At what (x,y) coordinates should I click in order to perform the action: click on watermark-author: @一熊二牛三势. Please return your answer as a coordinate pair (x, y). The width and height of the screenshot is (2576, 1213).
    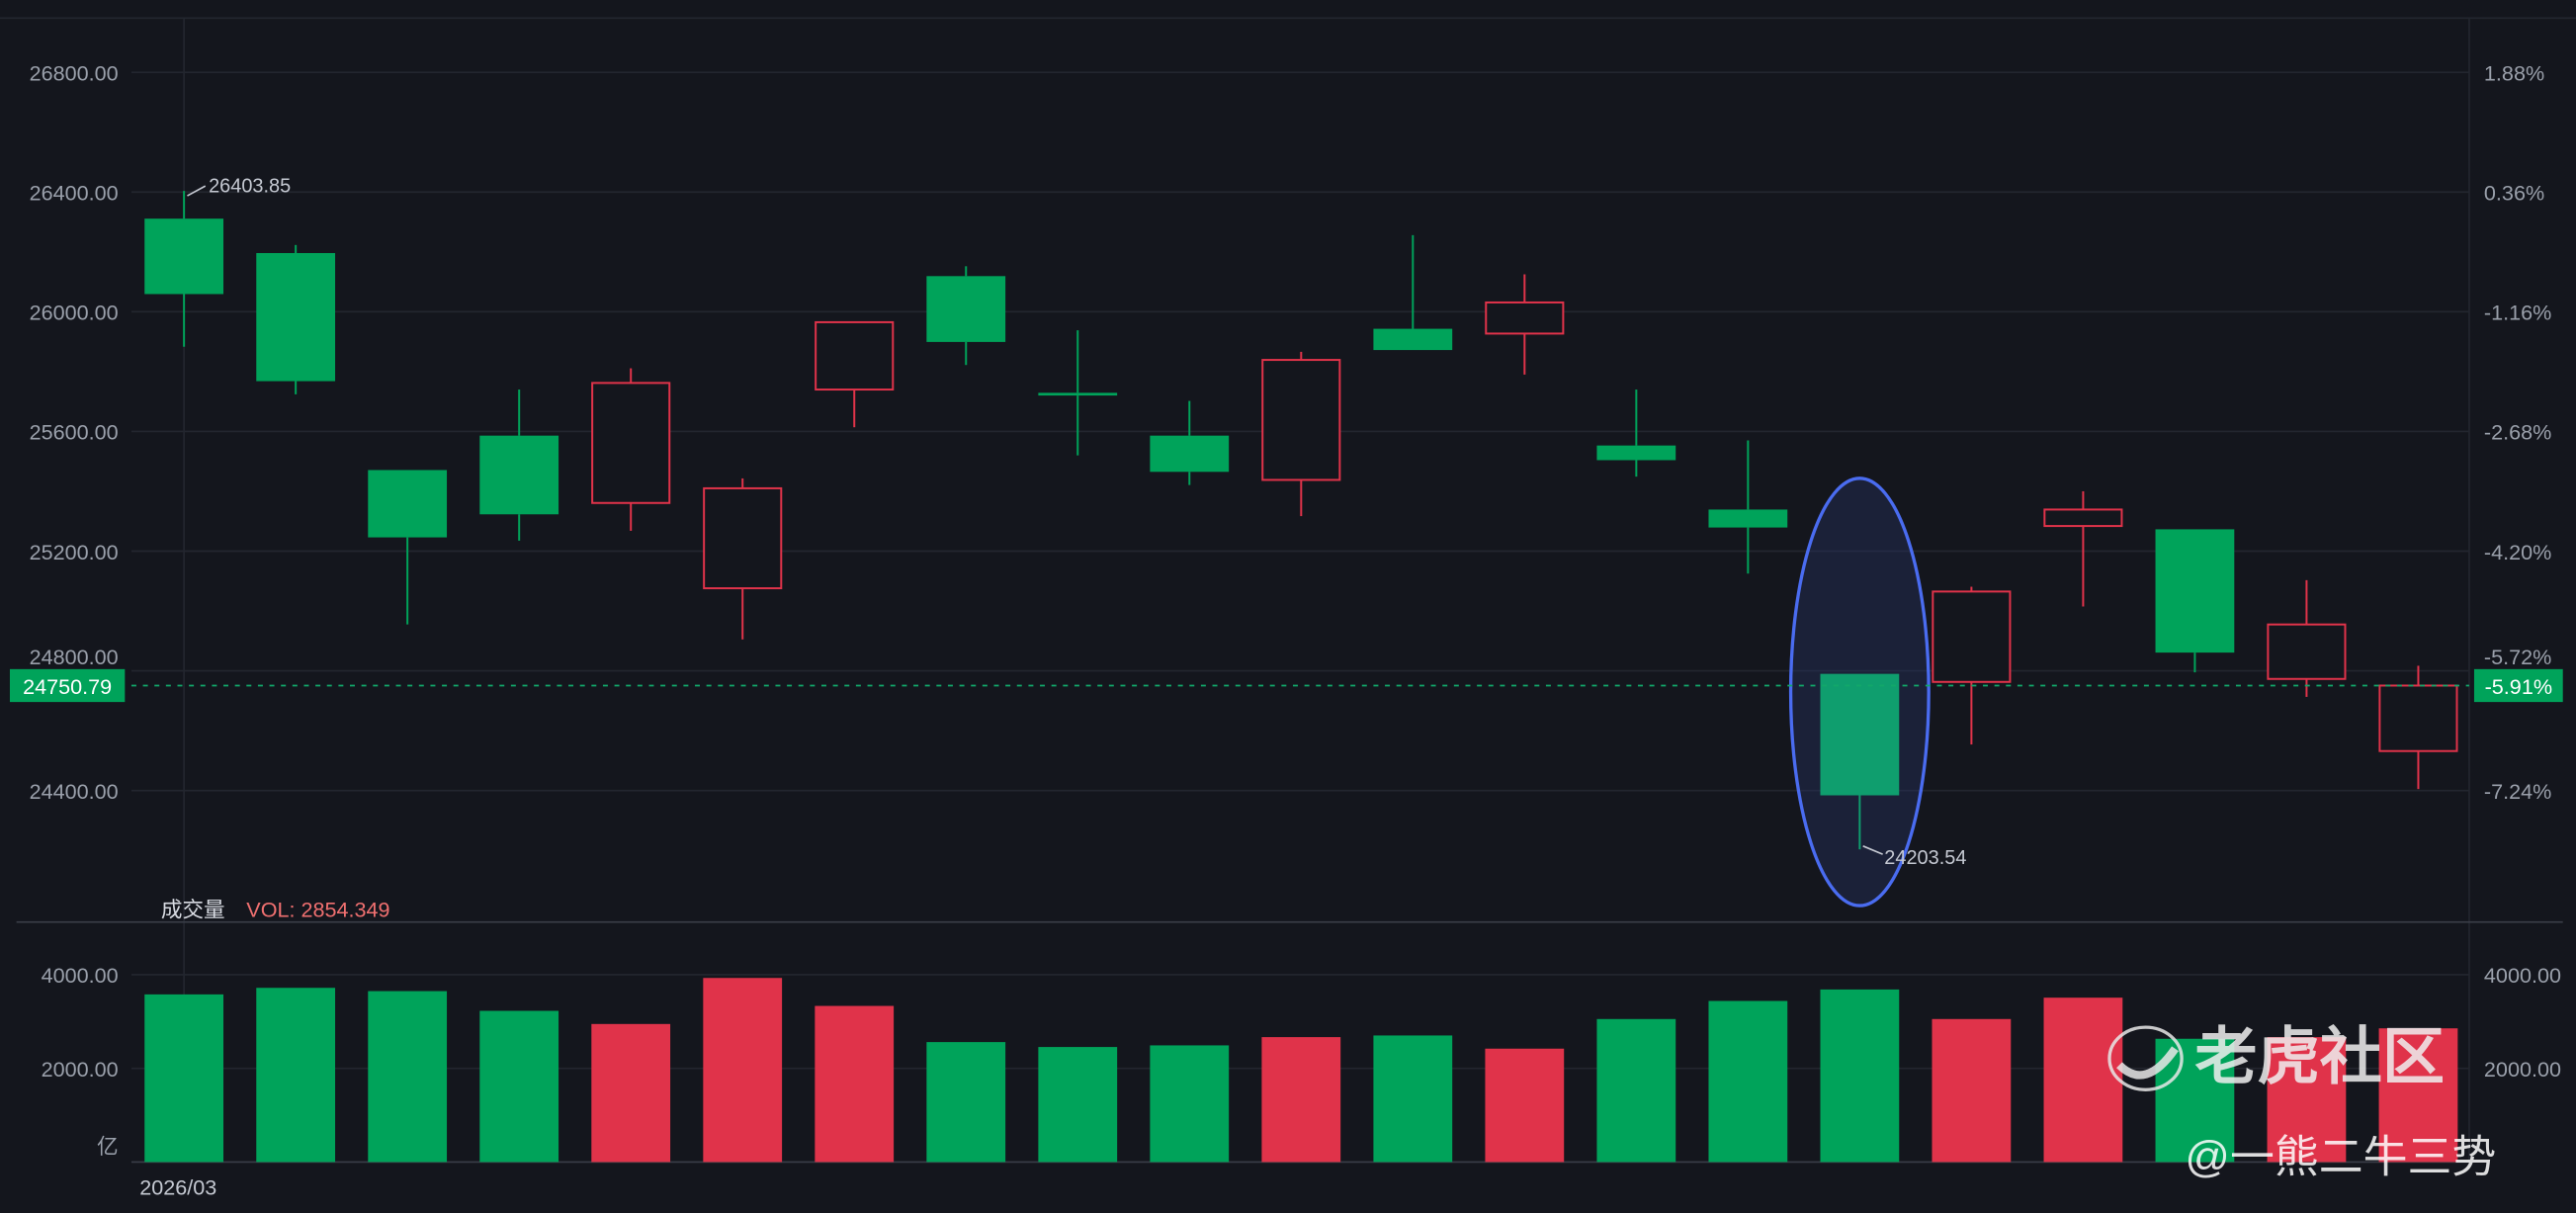
    Looking at the image, I should click on (2340, 1156).